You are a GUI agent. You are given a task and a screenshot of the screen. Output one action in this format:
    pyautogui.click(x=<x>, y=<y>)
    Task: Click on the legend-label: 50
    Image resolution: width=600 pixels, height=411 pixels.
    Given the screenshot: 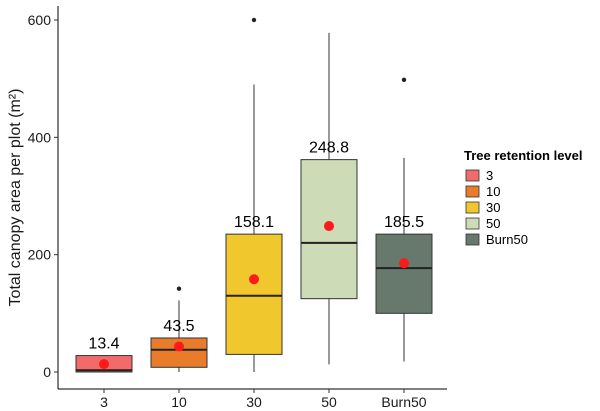 What is the action you would take?
    pyautogui.click(x=493, y=223)
    